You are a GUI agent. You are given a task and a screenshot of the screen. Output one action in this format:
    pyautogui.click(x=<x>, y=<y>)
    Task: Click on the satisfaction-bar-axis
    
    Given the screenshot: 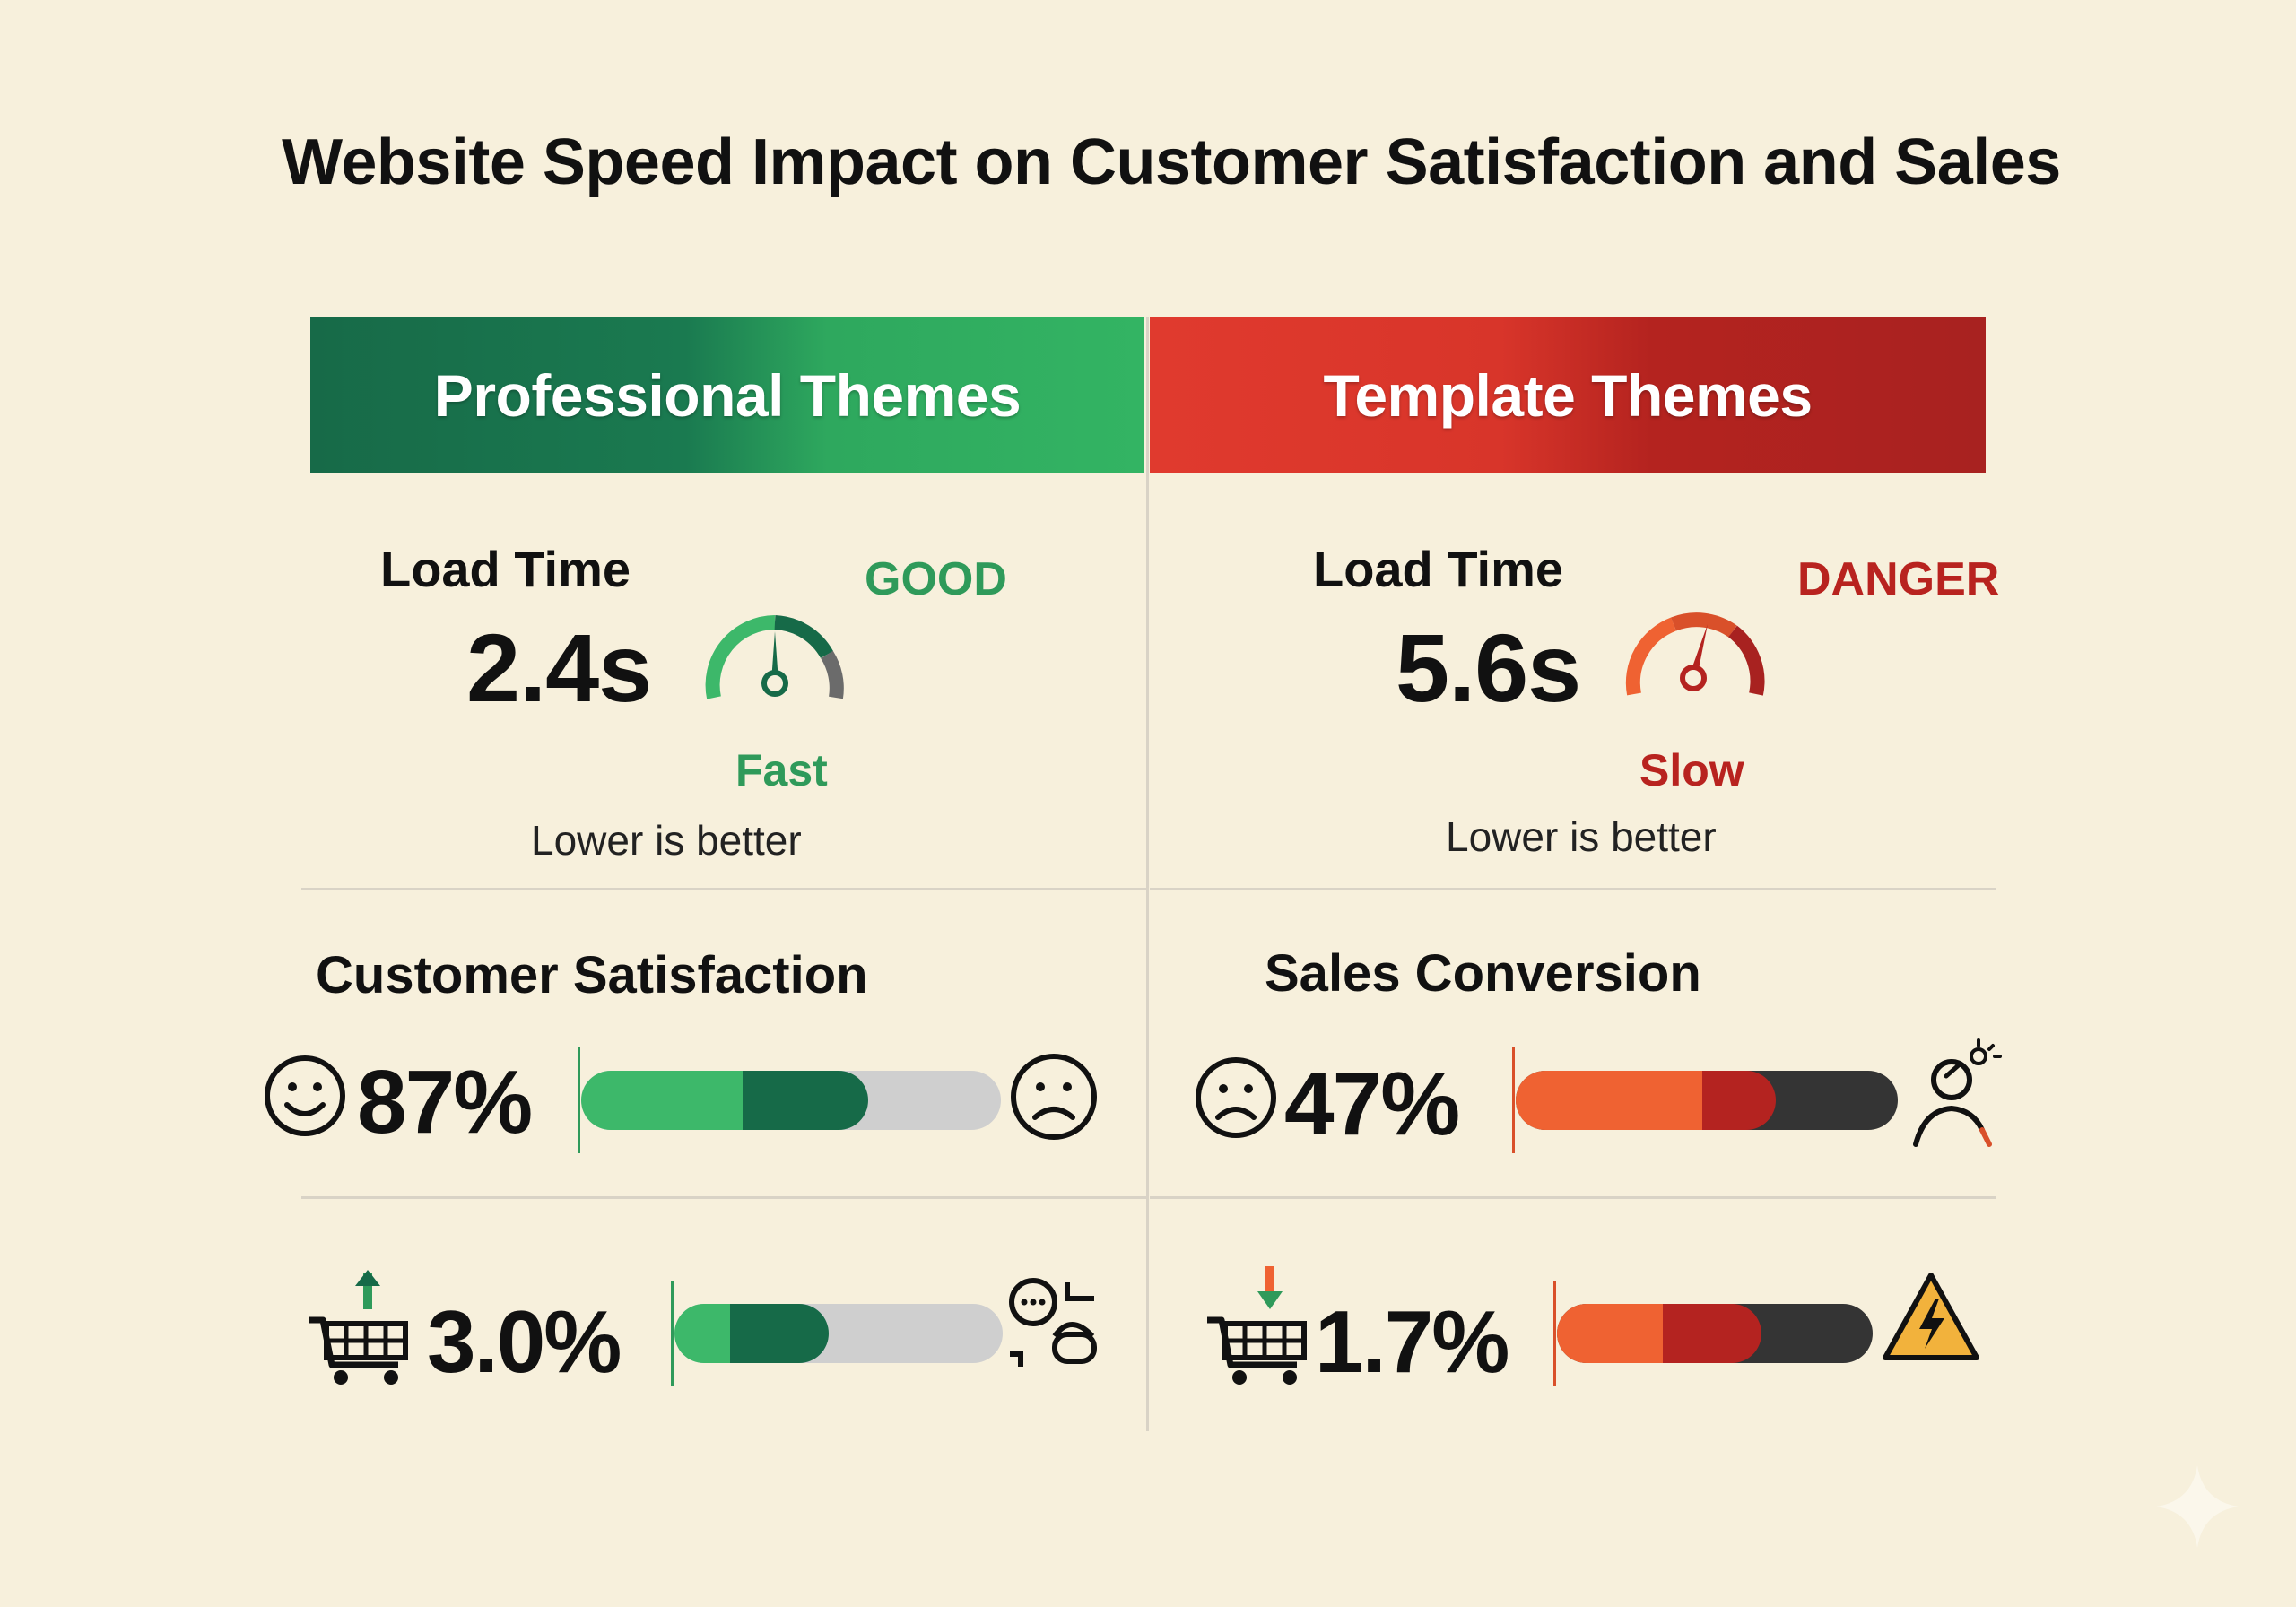 What is the action you would take?
    pyautogui.click(x=579, y=1100)
    